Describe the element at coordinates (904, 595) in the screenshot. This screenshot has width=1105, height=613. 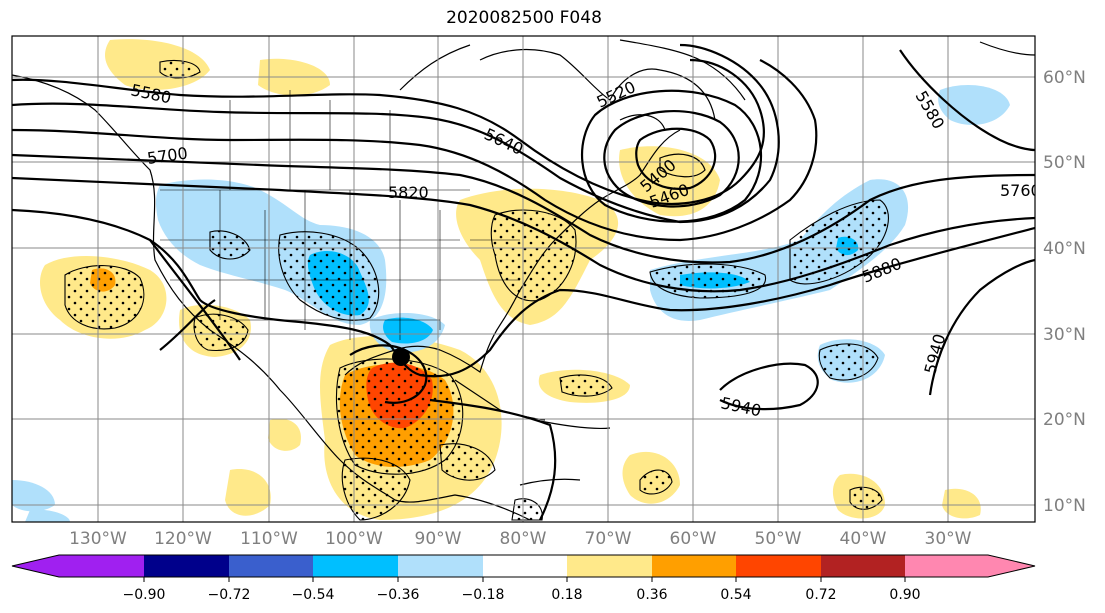
I see `colorbar-tick-label: 0.90` at that location.